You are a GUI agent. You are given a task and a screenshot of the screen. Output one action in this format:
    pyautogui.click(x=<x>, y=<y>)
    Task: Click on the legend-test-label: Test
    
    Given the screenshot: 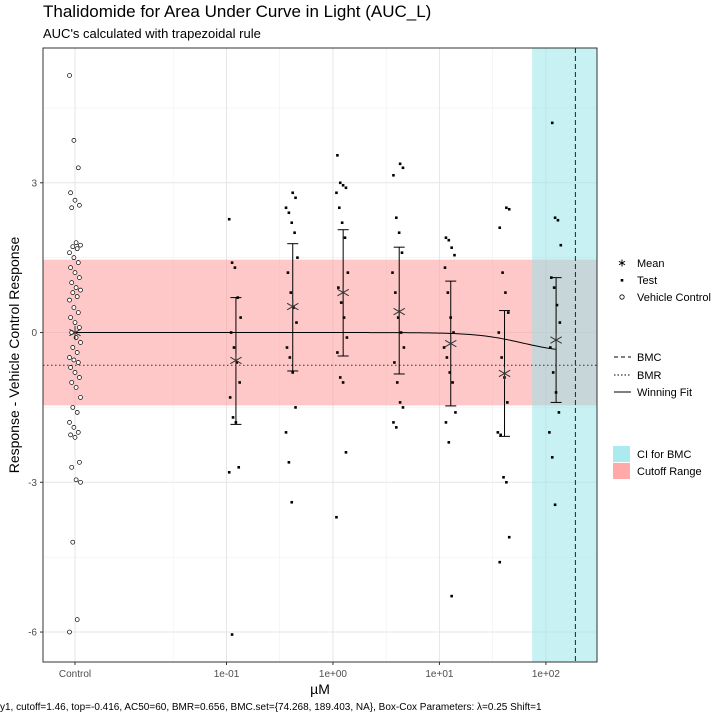 What is the action you would take?
    pyautogui.click(x=647, y=281)
    